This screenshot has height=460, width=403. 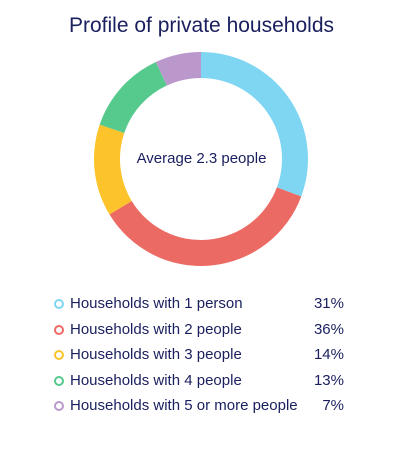 I want to click on legend-value: 14%, so click(x=328, y=354).